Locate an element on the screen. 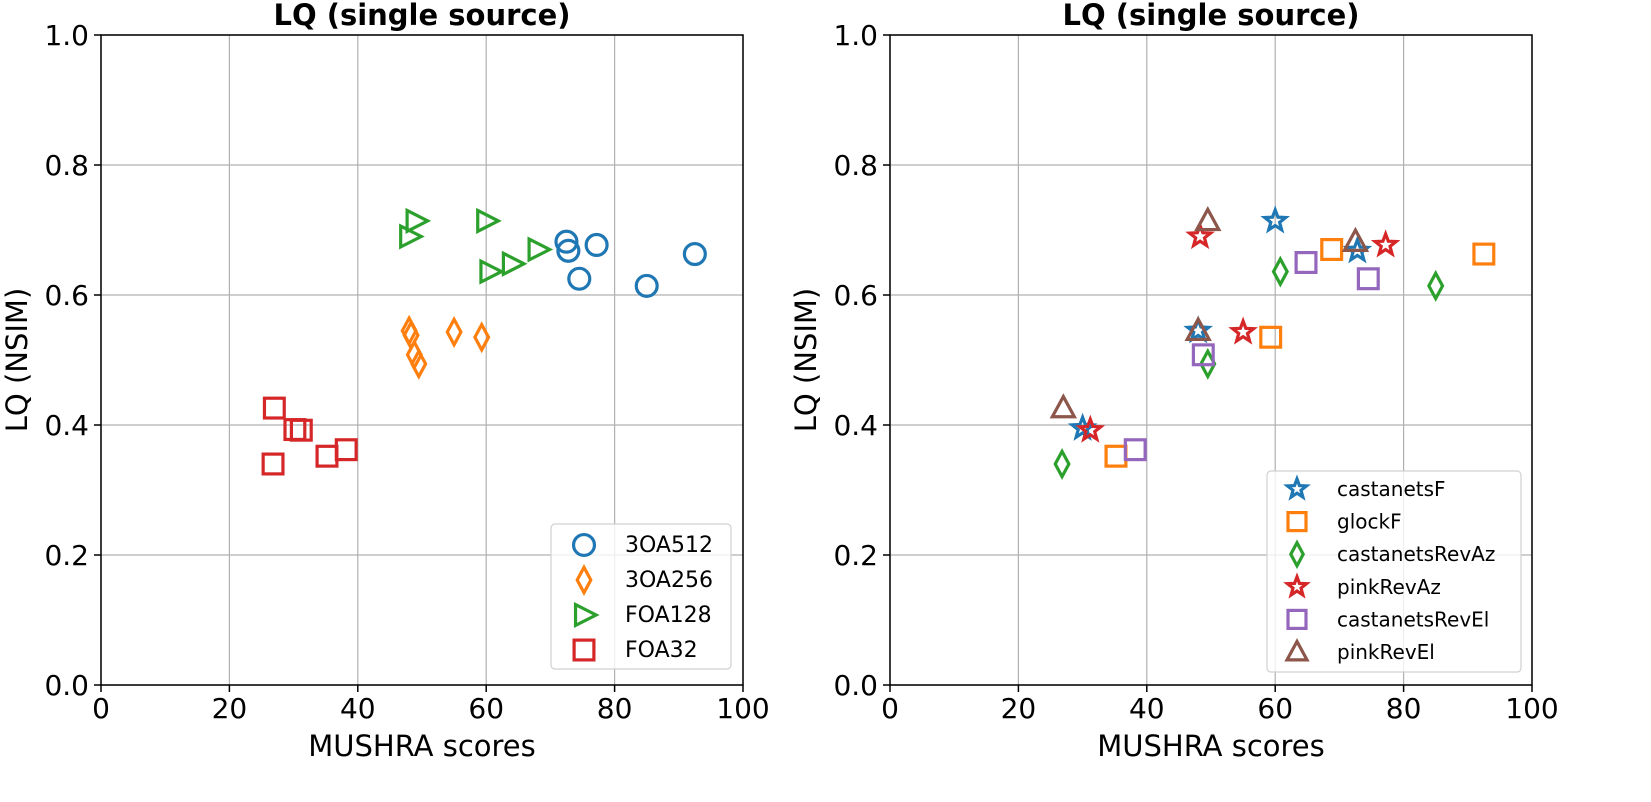 The width and height of the screenshot is (1651, 802). right-y-tick-label: 1.0 is located at coordinates (855, 35).